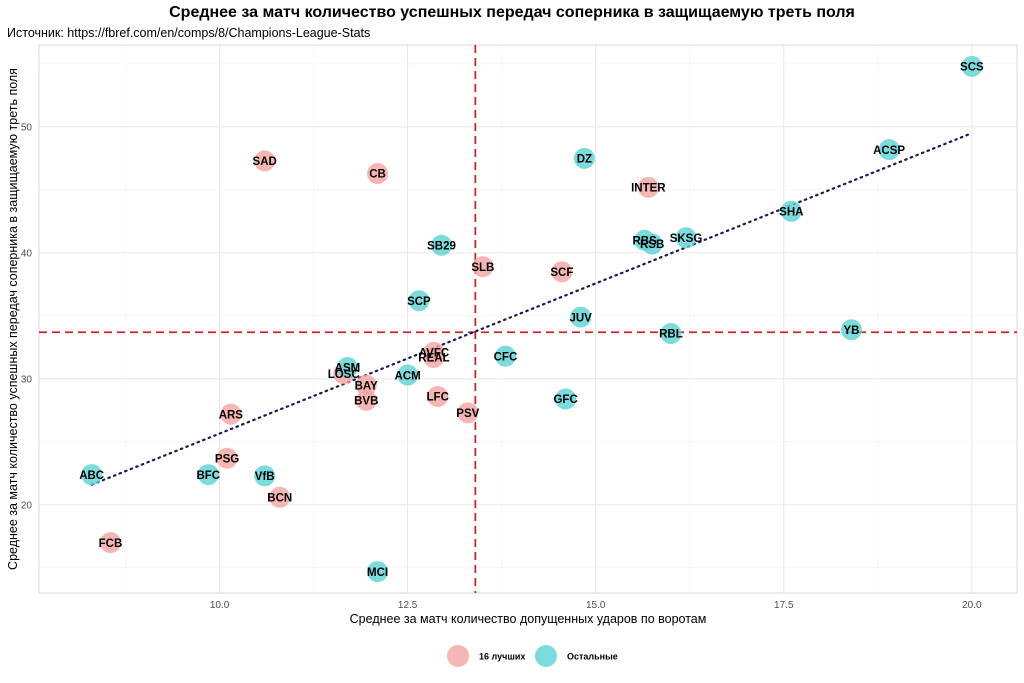 The width and height of the screenshot is (1024, 683). I want to click on data-point-scs, so click(972, 66).